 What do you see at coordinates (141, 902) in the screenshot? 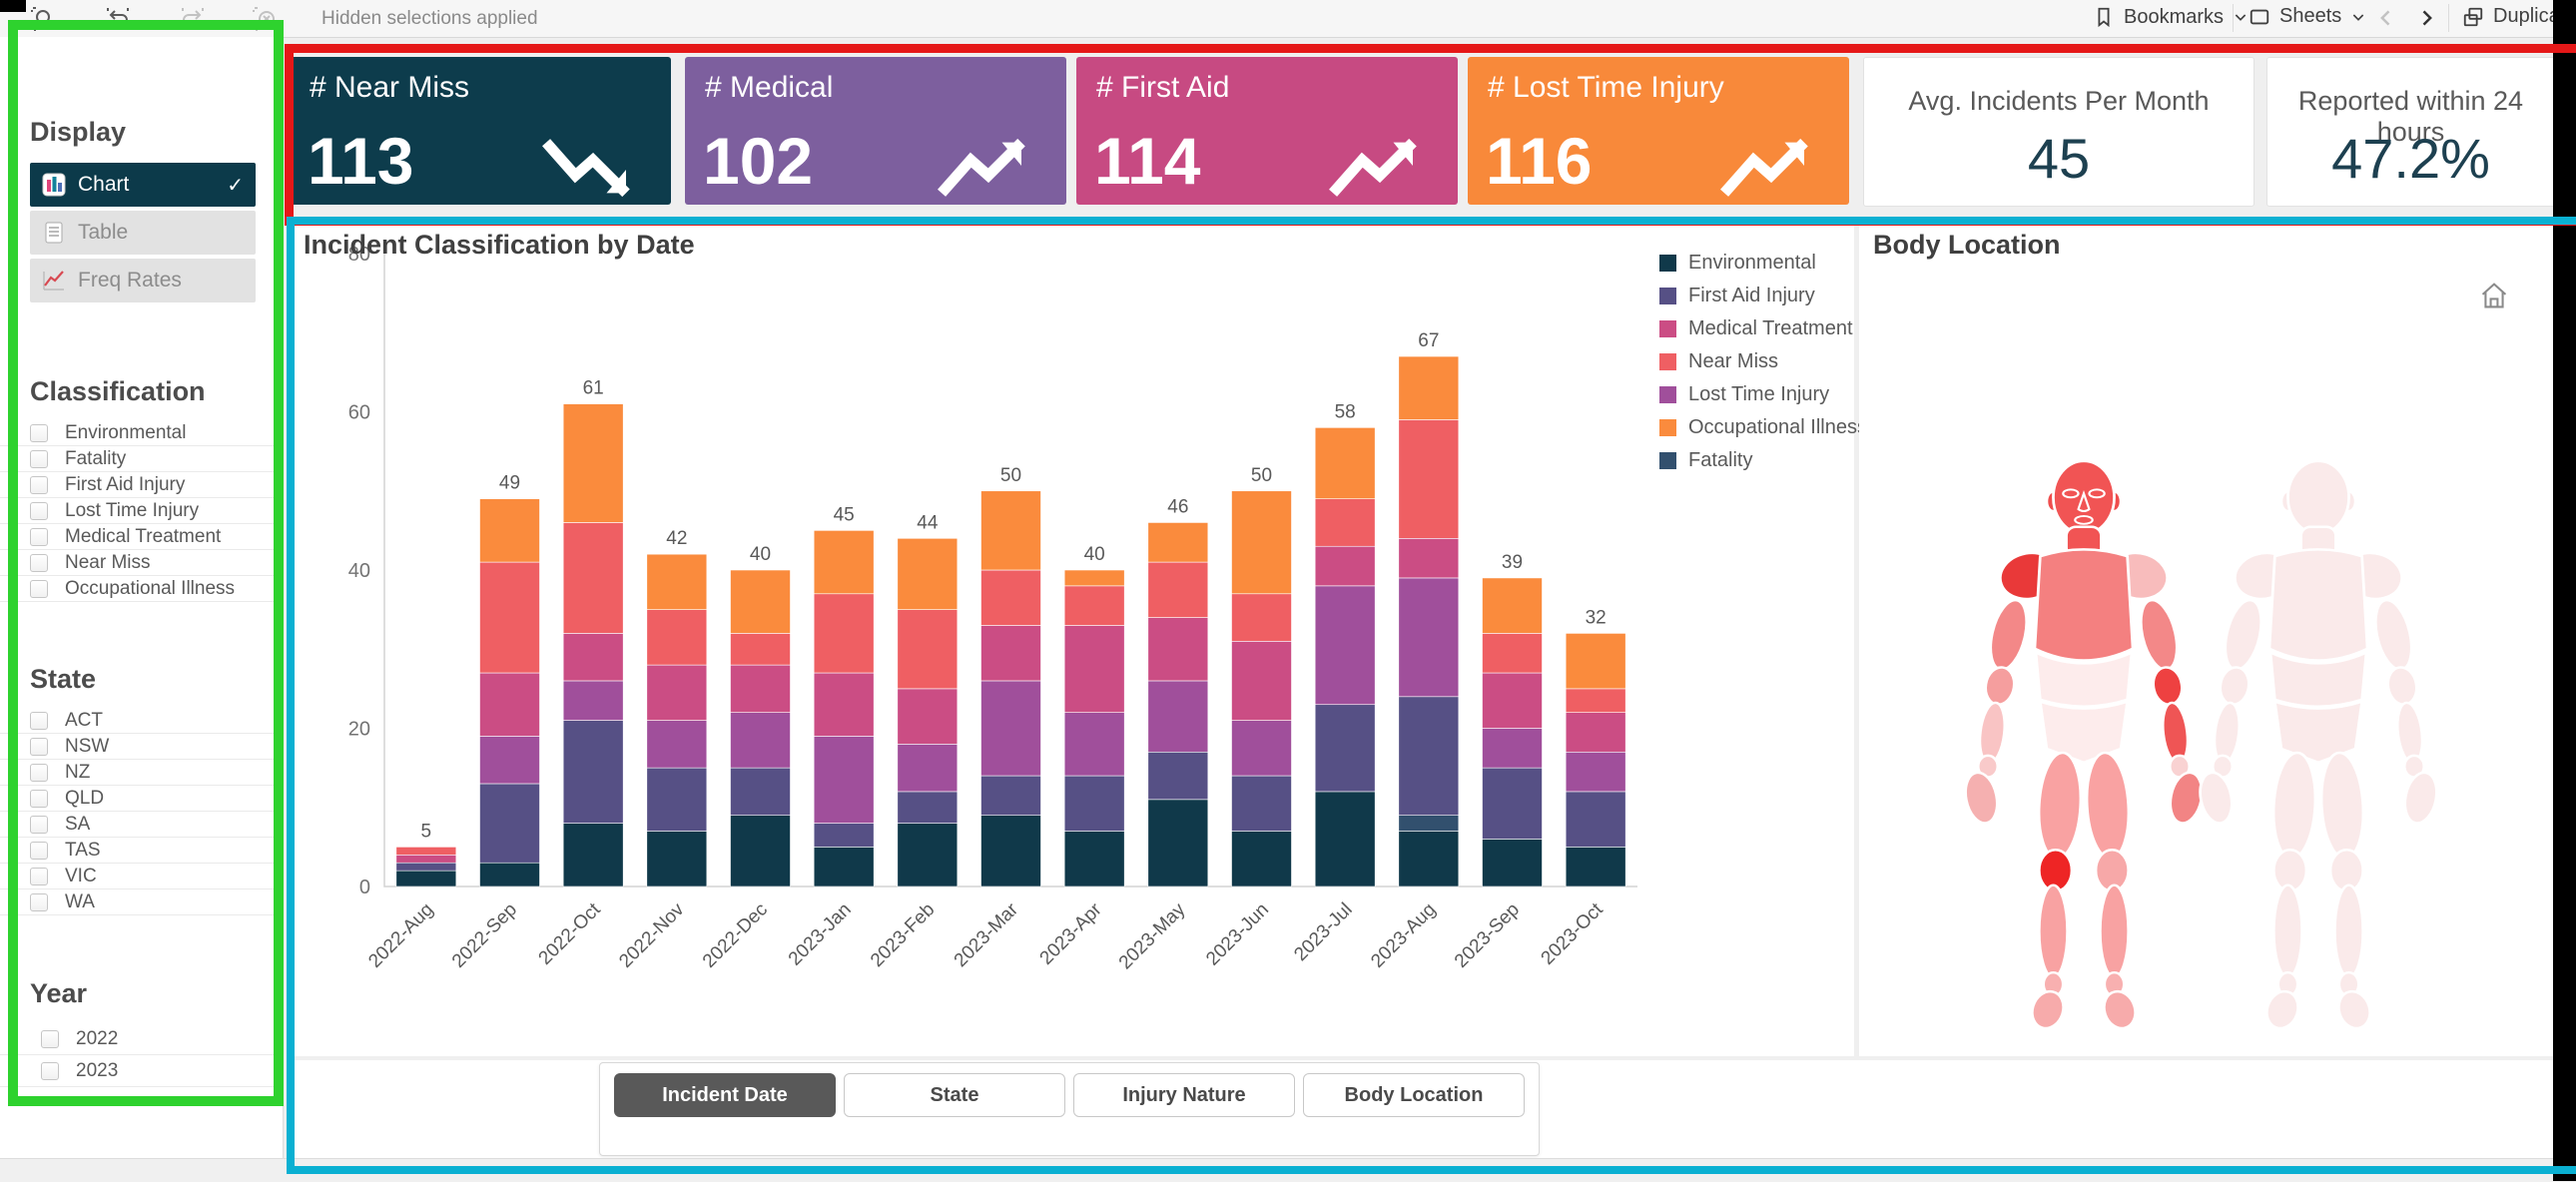
I see `list-item: WA` at bounding box center [141, 902].